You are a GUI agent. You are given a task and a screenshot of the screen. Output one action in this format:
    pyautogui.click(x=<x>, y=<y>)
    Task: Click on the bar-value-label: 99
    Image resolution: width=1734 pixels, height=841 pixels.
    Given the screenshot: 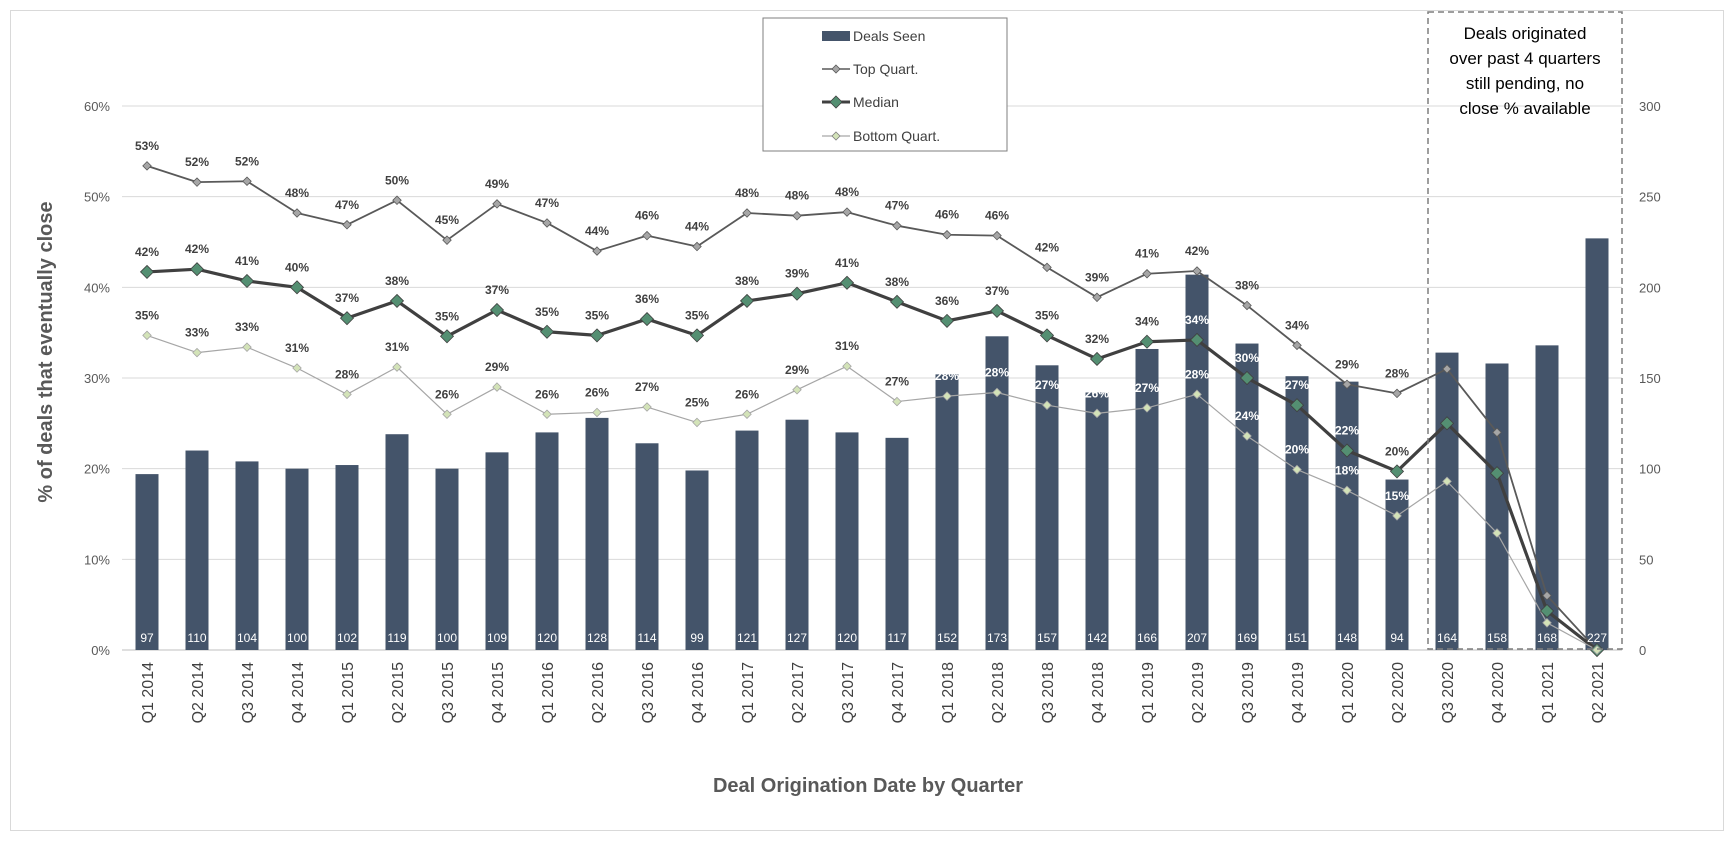 What is the action you would take?
    pyautogui.click(x=697, y=638)
    